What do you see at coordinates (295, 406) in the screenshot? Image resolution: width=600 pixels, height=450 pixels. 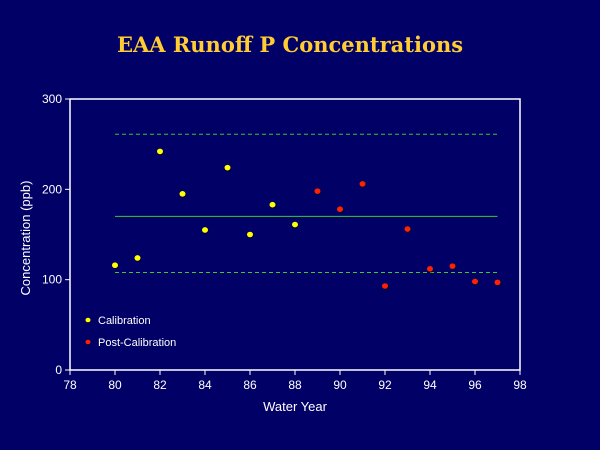 I see `x-axis-label: Water Year` at bounding box center [295, 406].